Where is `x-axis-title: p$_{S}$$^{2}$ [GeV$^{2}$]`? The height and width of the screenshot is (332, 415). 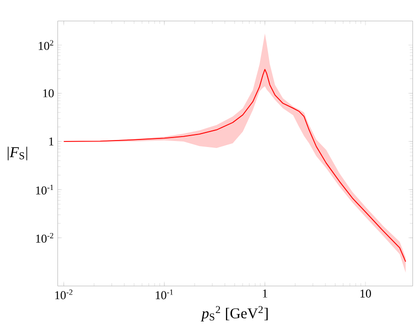
x-axis-title: p$_{S}$$^{2}$ [GeV$^{2}$] is located at coordinates (234, 314).